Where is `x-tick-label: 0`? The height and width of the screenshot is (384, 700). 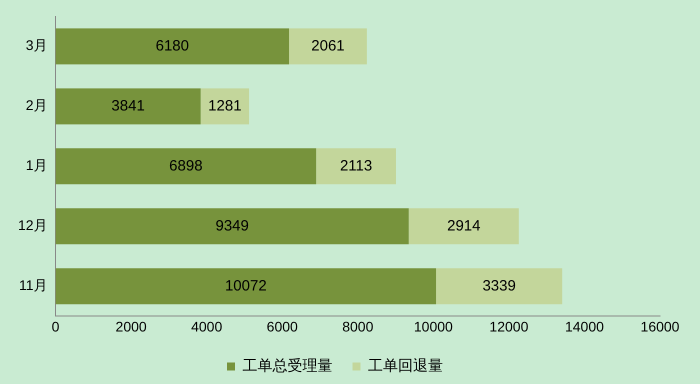
x-tick-label: 0 is located at coordinates (56, 326).